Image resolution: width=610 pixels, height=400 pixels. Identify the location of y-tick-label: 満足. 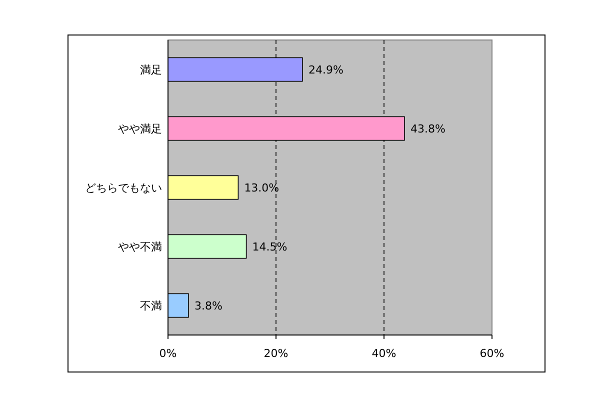
(151, 70).